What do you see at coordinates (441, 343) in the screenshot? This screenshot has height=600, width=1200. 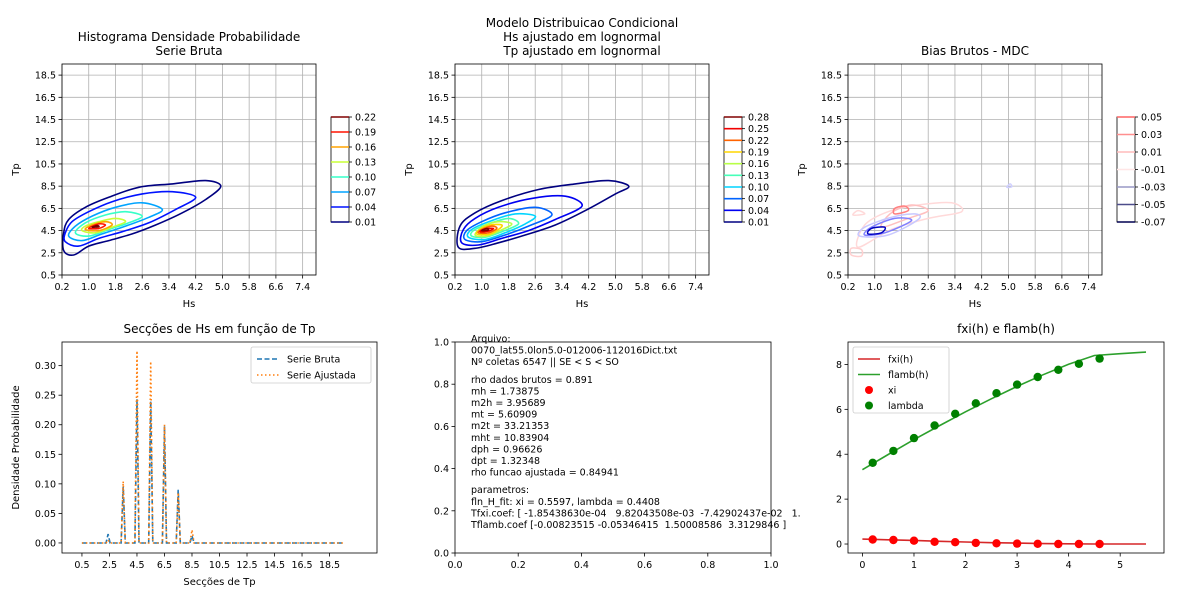 I see `p5-ytick-label: 1.0` at bounding box center [441, 343].